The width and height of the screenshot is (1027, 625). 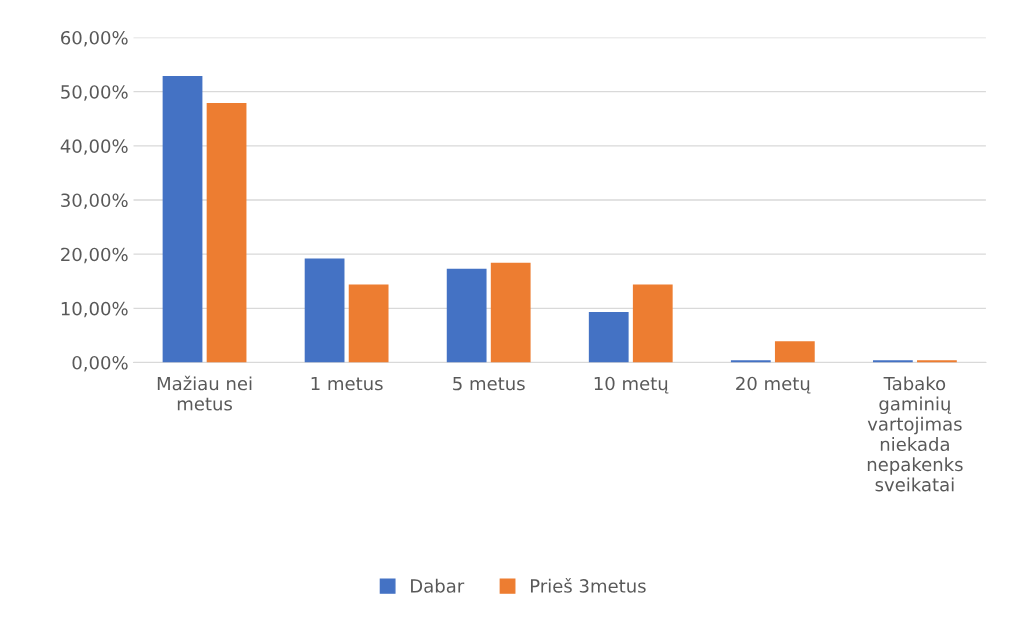 I want to click on legend-label: Dabar, so click(x=438, y=585).